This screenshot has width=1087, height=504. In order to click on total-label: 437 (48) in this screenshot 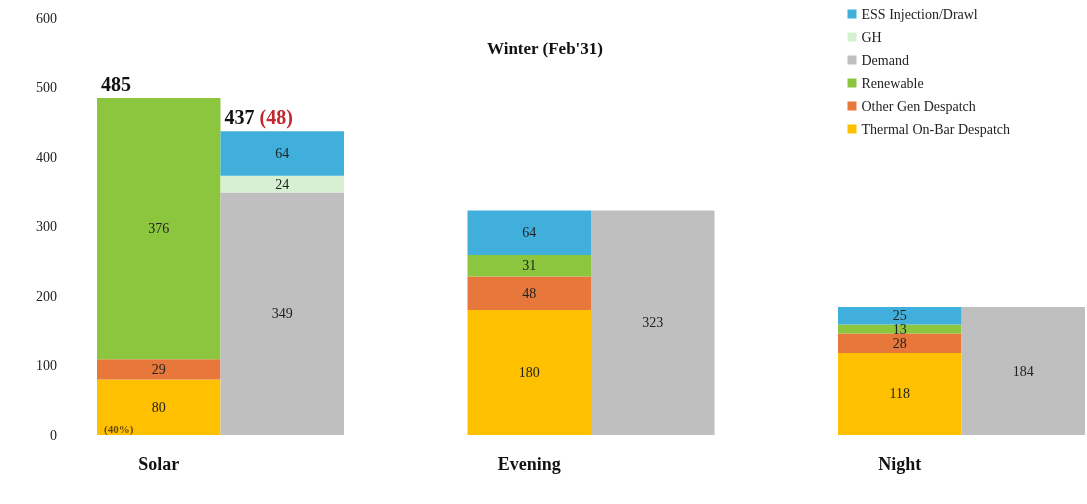, I will do `click(258, 118)`.